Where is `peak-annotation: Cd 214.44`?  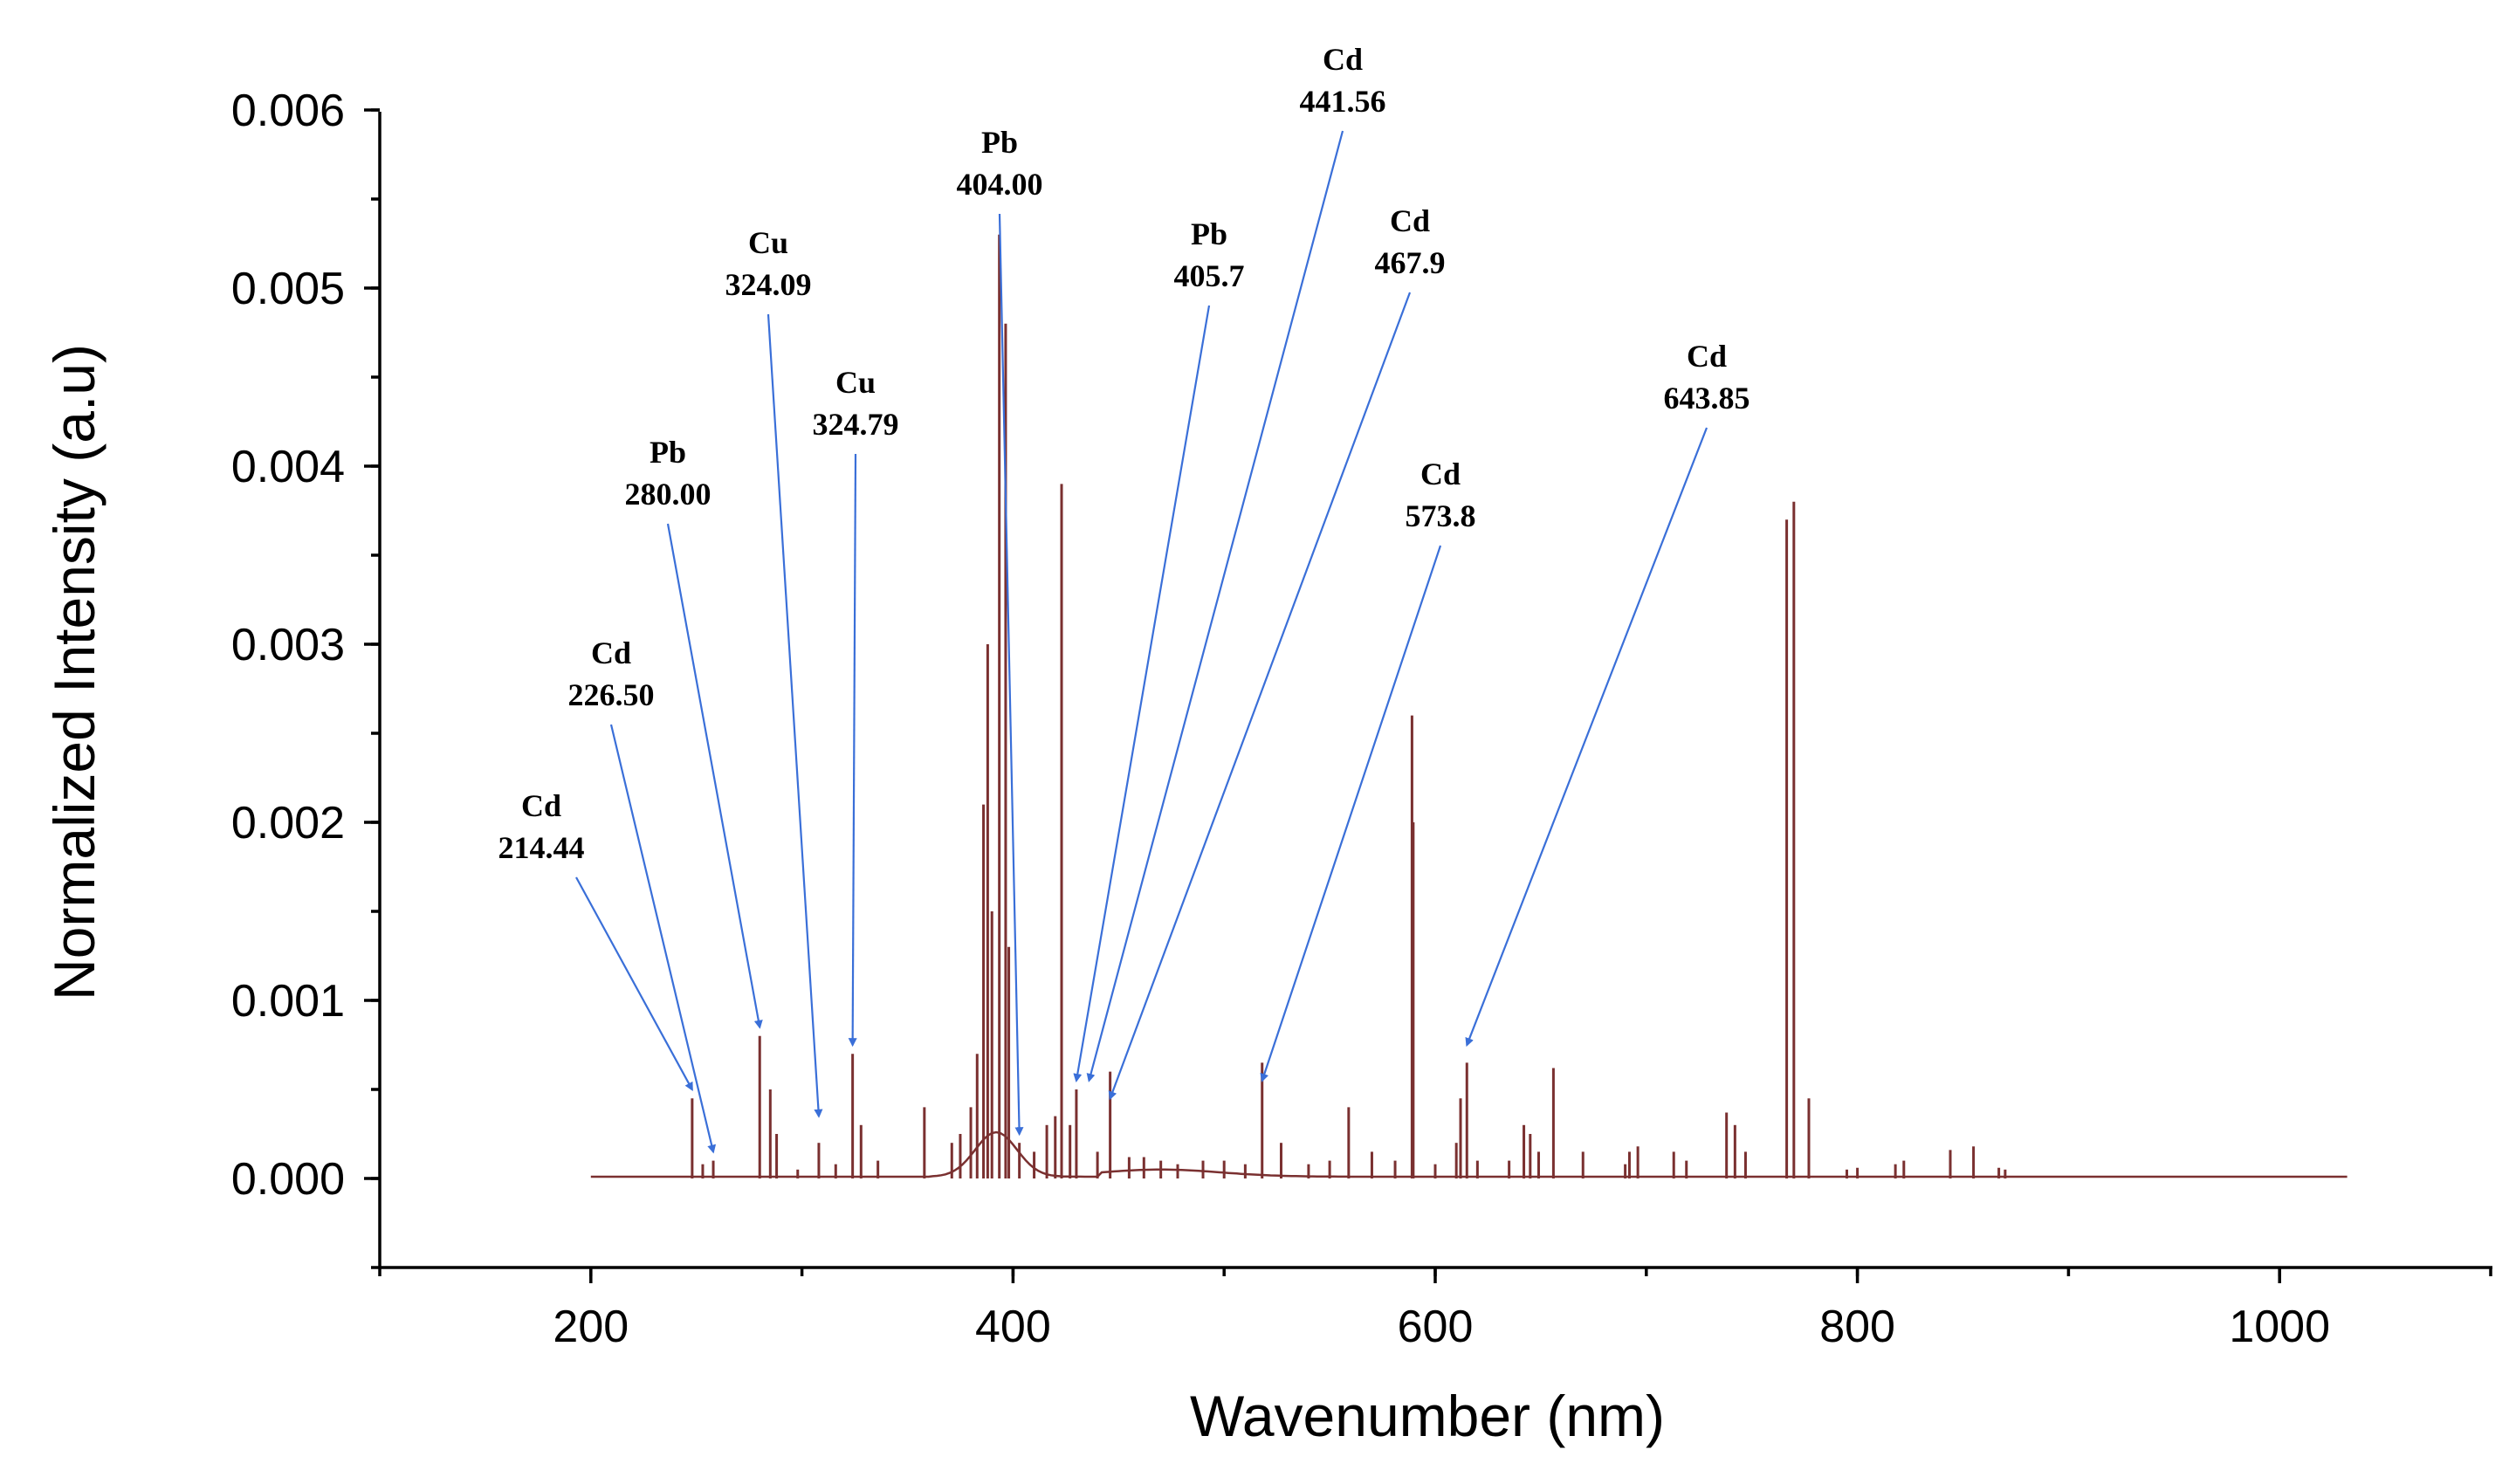 peak-annotation: Cd 214.44 is located at coordinates (596, 940).